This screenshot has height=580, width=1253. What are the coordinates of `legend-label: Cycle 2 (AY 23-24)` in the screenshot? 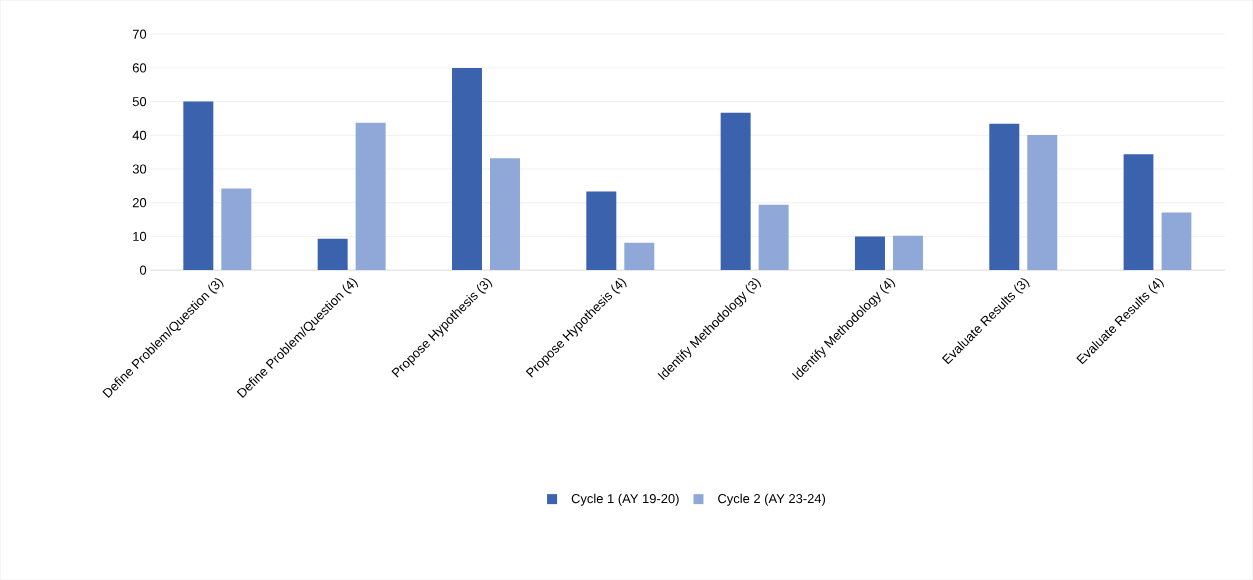 It's located at (772, 499).